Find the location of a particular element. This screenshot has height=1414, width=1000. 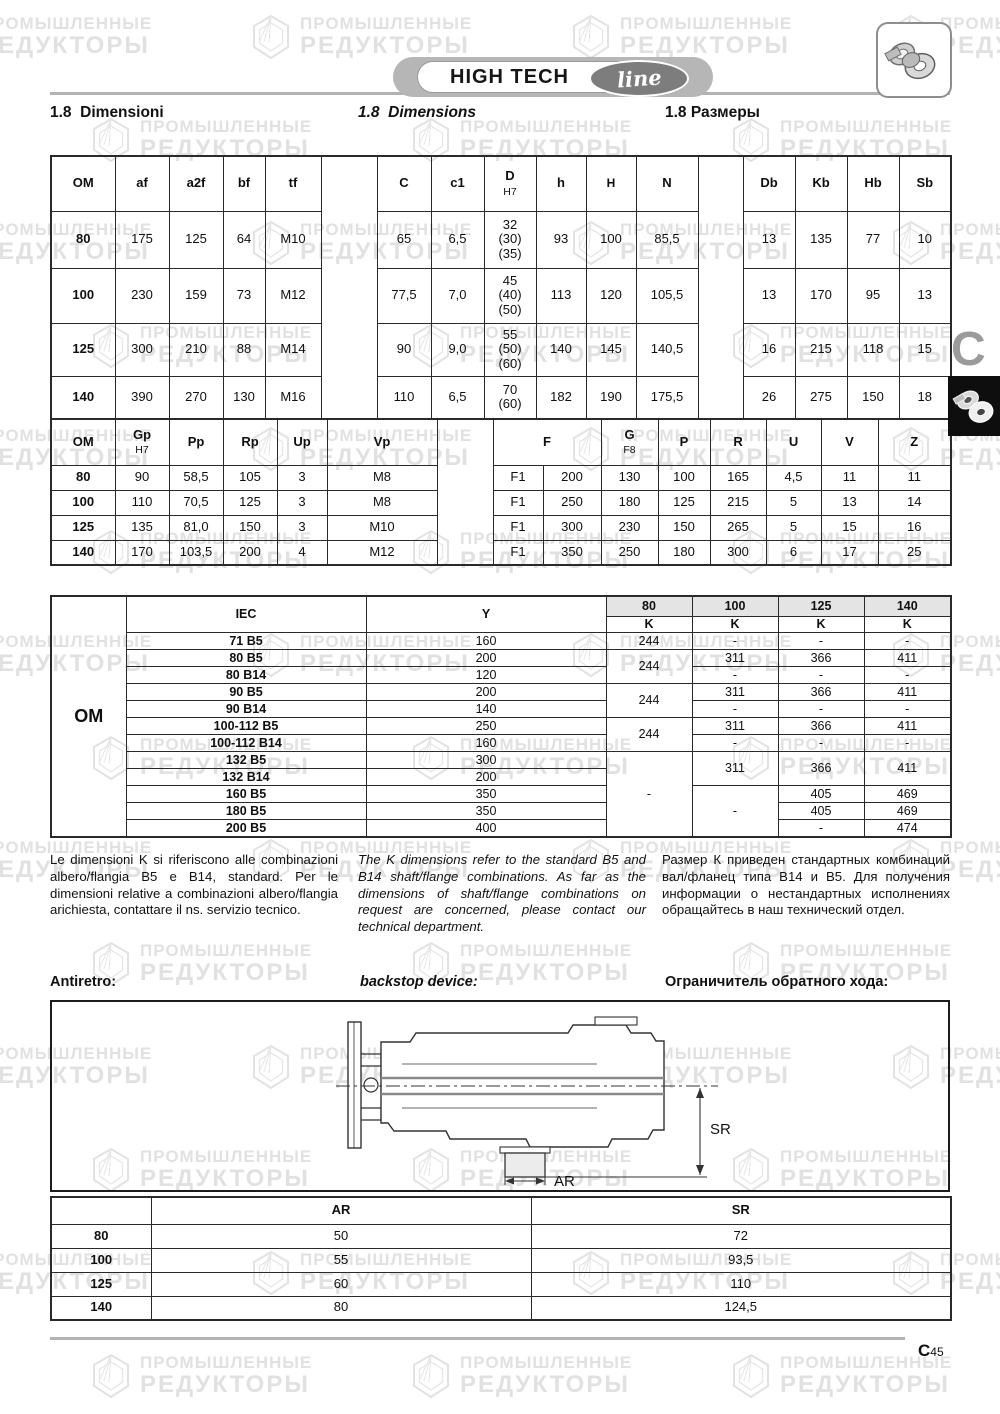

table-cell: 11 is located at coordinates (914, 477).